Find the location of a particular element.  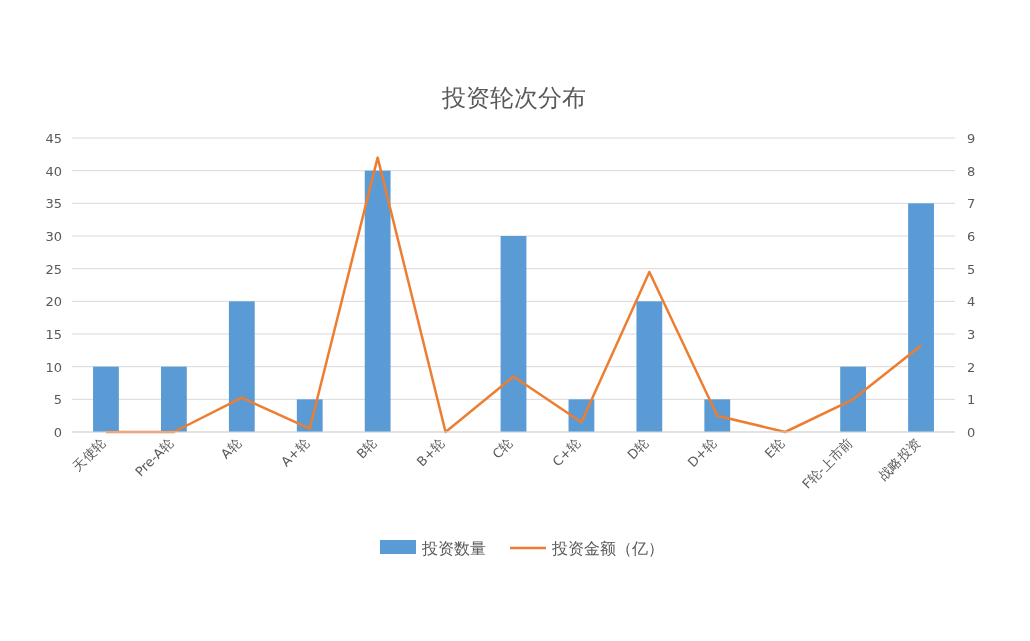

y2-tick-label: 8 is located at coordinates (971, 171).